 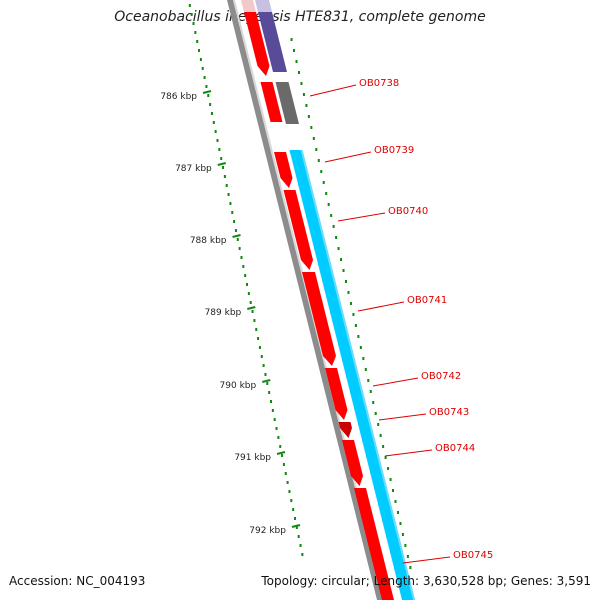 What do you see at coordinates (208, 241) in the screenshot?
I see `scale-tick-label: 788 kbp` at bounding box center [208, 241].